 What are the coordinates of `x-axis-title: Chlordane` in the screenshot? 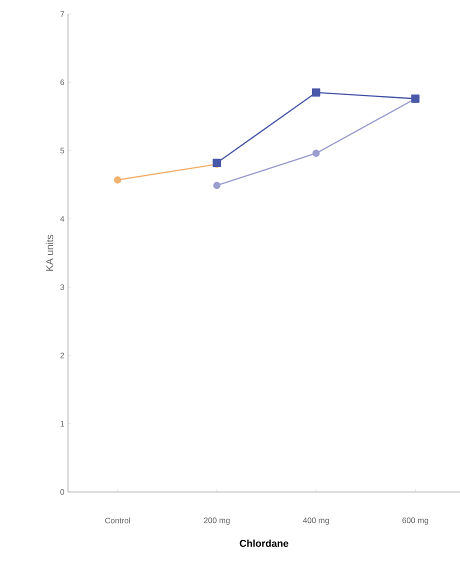 It's located at (264, 543).